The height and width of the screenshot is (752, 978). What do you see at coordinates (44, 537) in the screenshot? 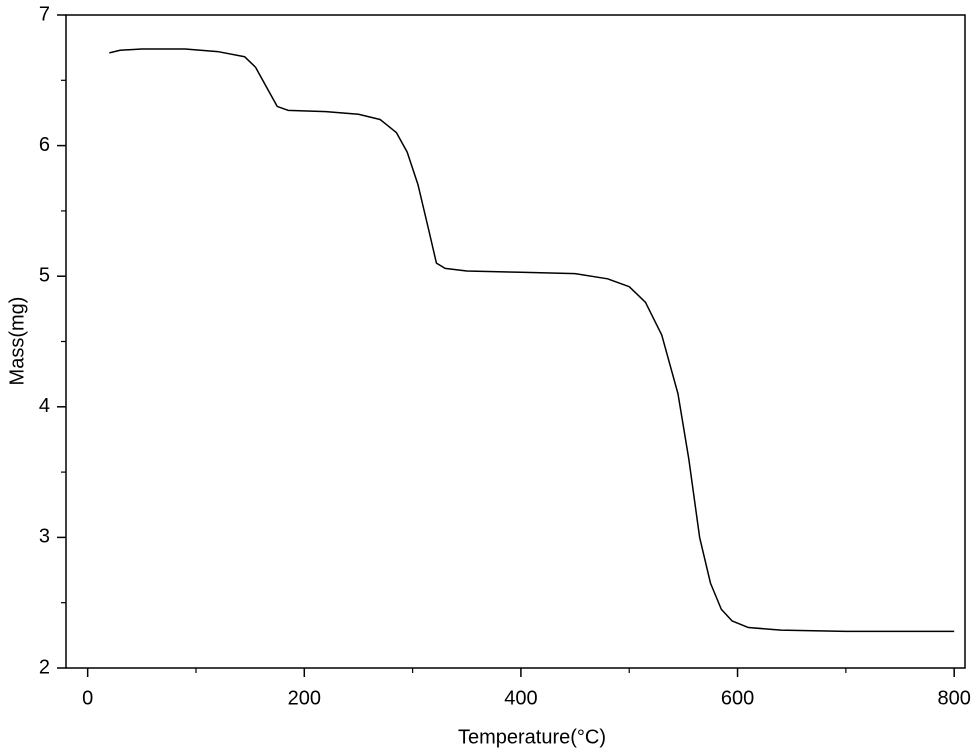
I see `y-tick-label: 3` at bounding box center [44, 537].